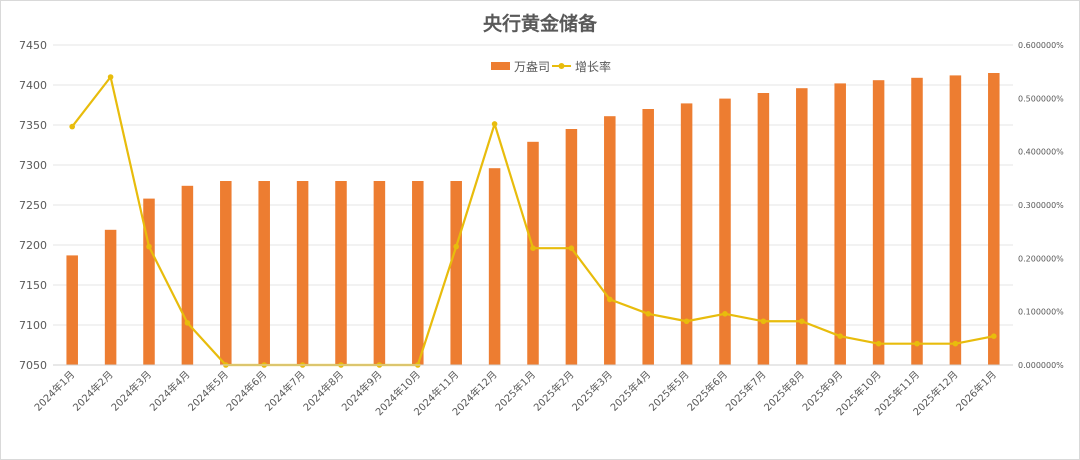  I want to click on legend-swatch-bar, so click(500, 66).